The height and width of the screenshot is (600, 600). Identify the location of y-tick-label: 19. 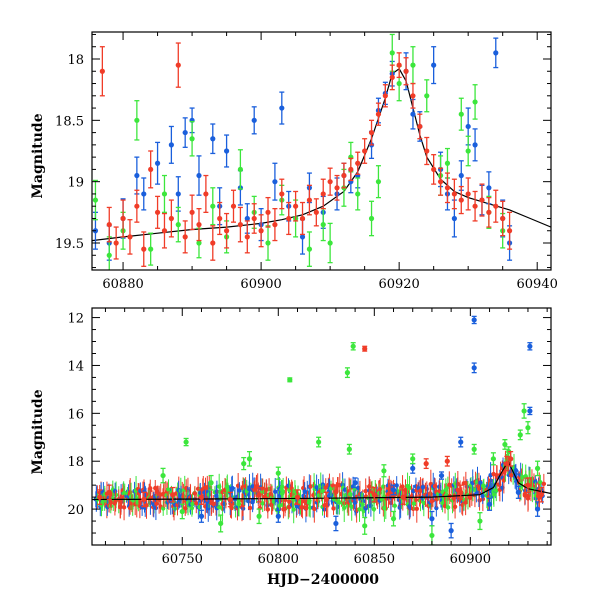
(75, 183).